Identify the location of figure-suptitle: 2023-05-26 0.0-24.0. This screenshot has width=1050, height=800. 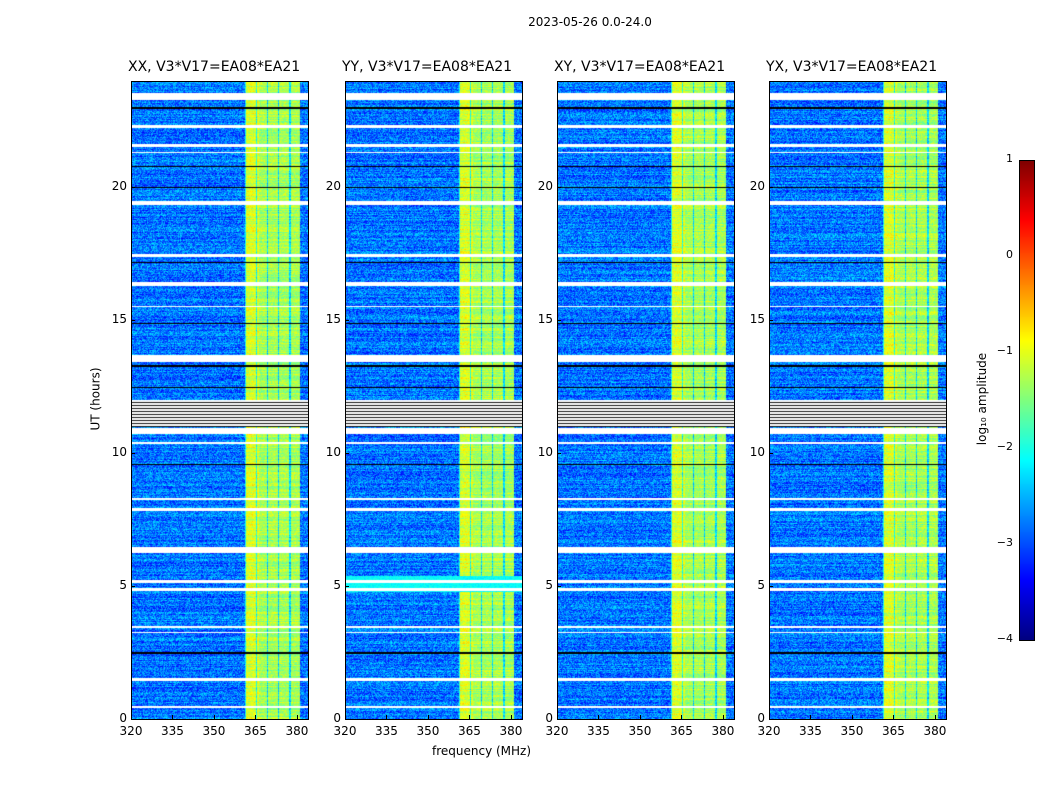
(590, 22).